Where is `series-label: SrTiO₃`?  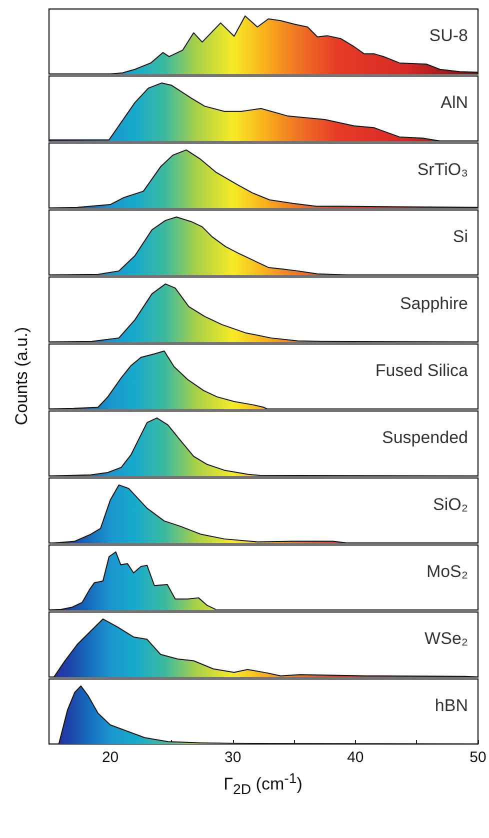
series-label: SrTiO₃ is located at coordinates (442, 169).